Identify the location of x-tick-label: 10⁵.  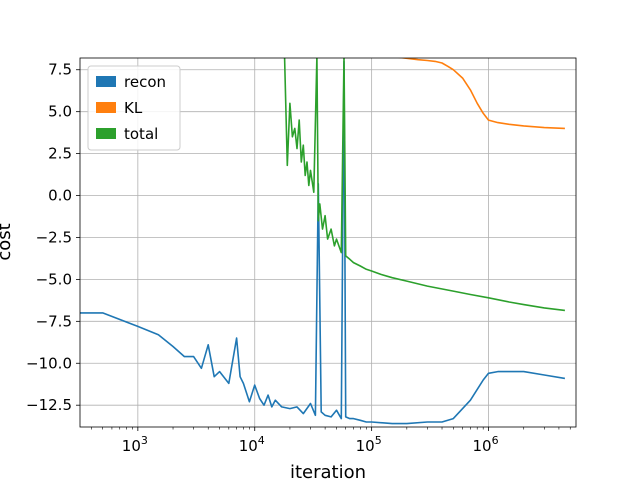
(369, 444).